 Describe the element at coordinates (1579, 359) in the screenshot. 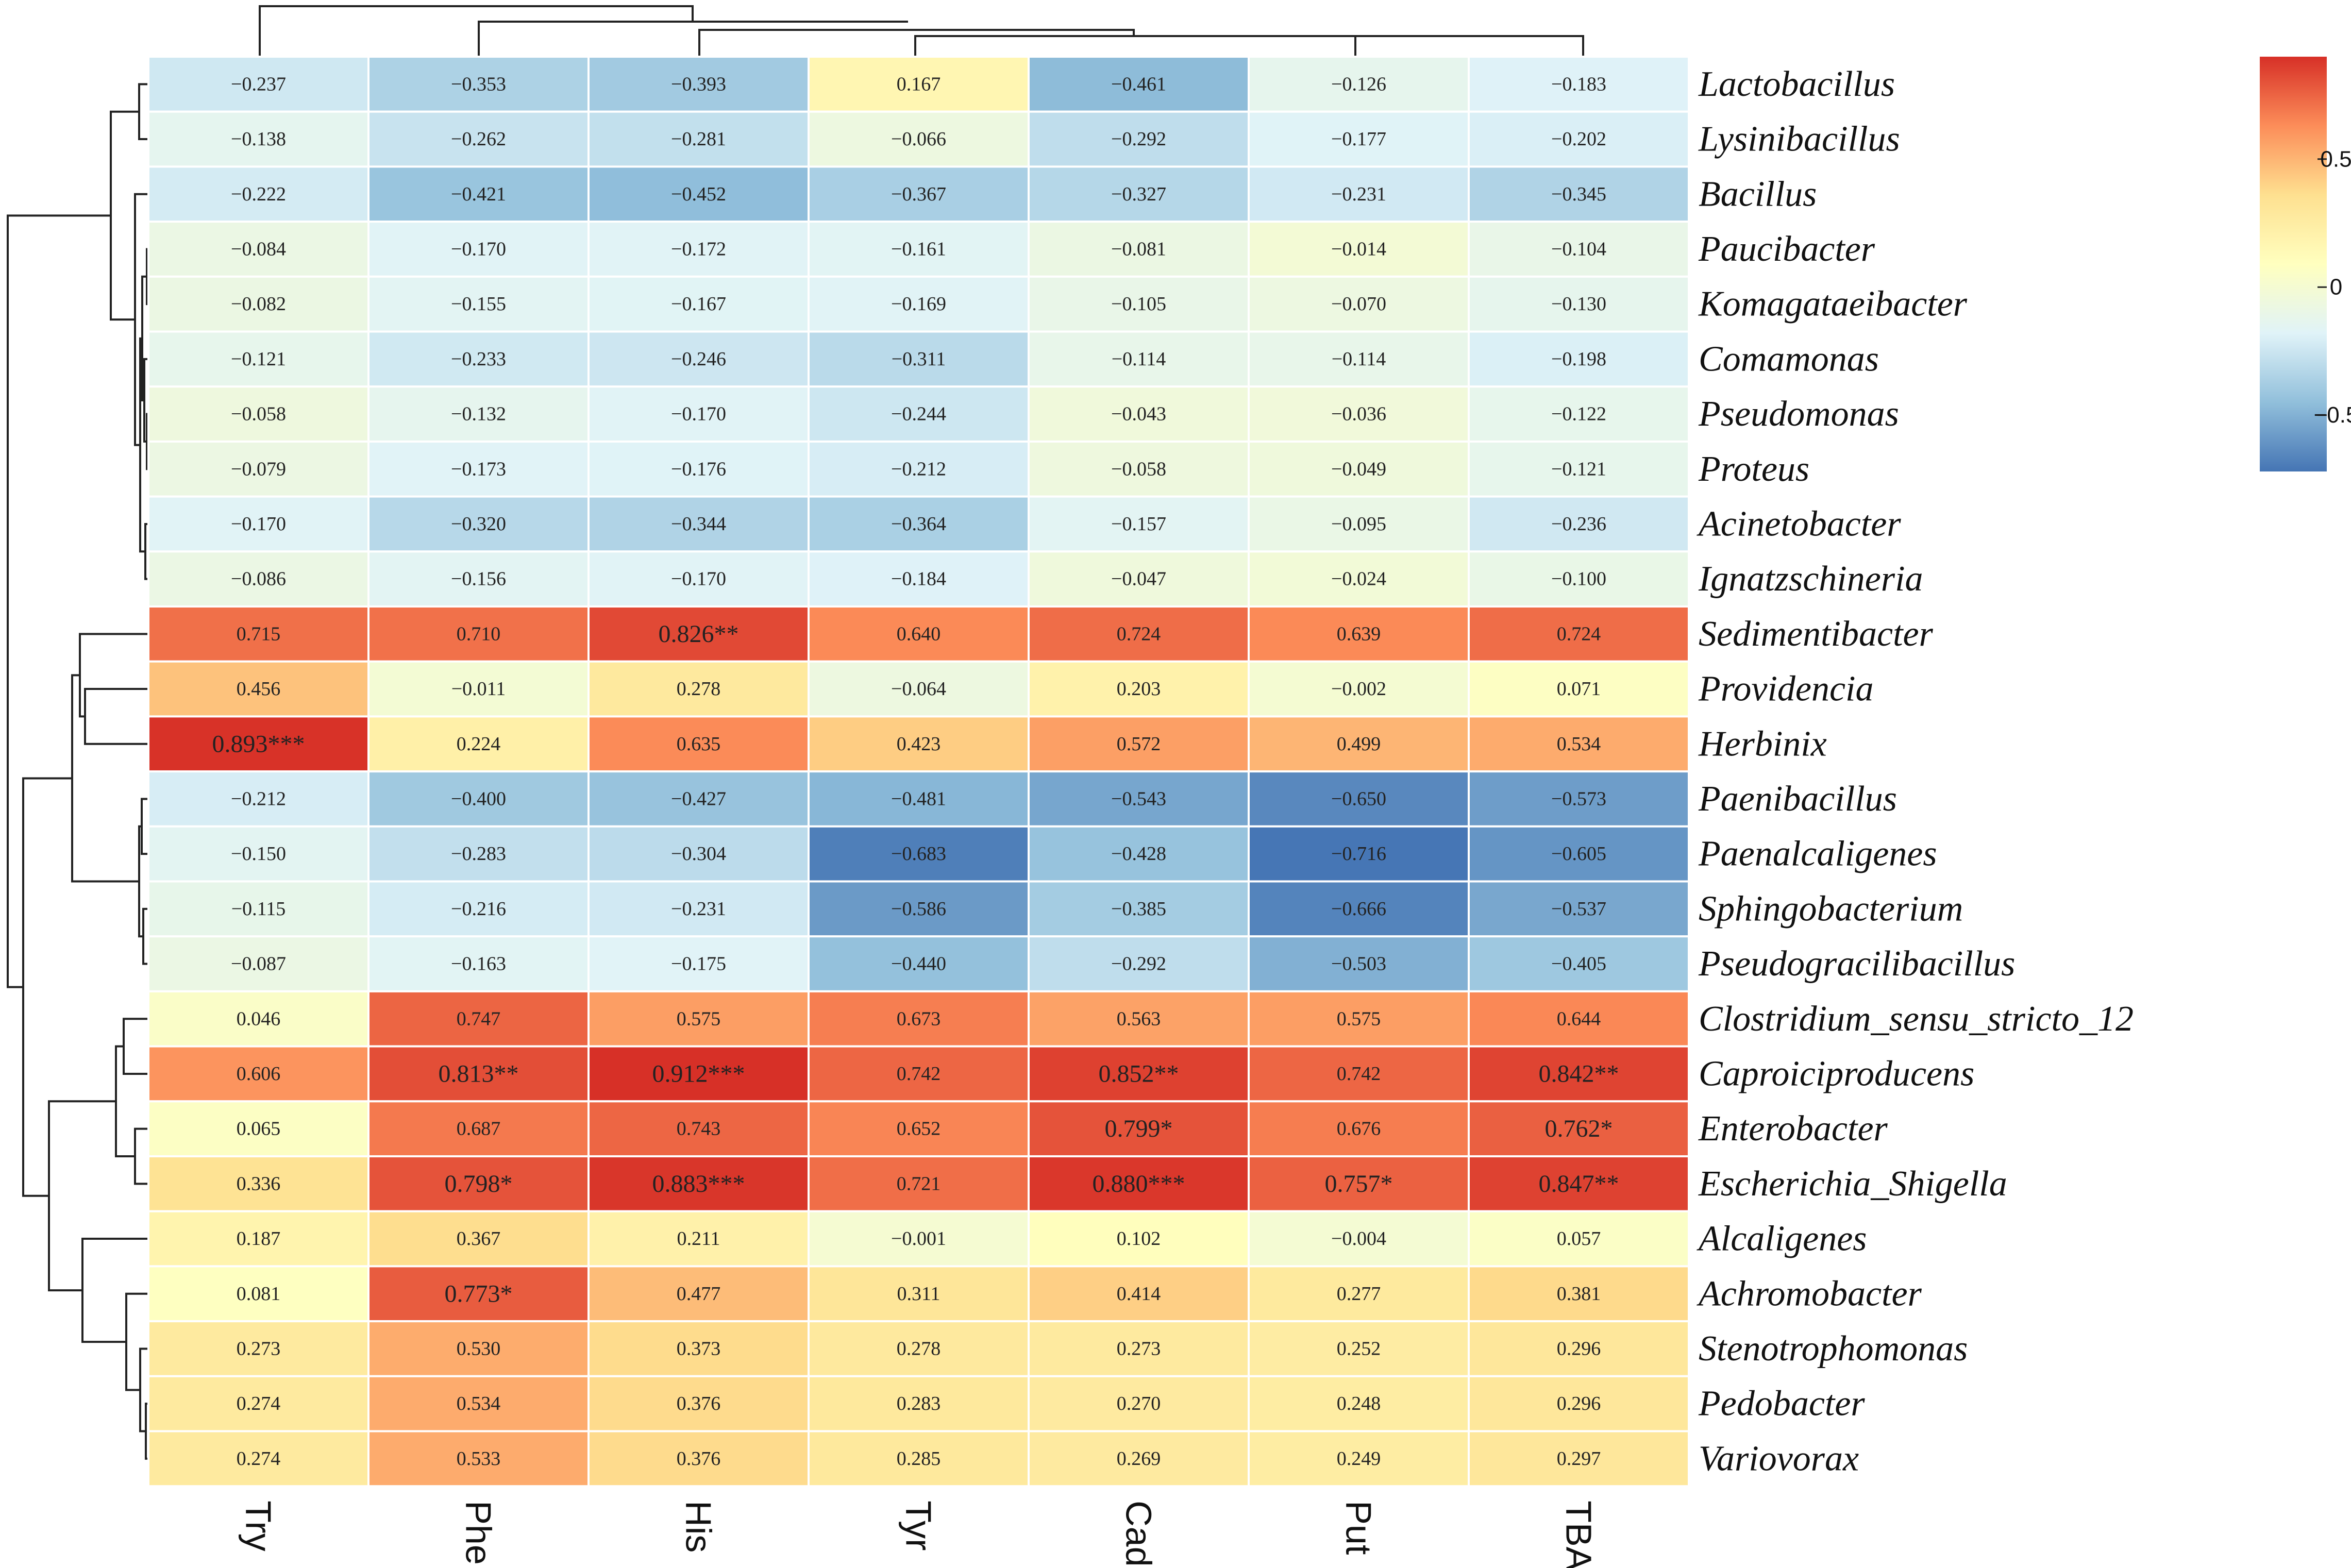

I see `cell-value-label: −0.198` at that location.